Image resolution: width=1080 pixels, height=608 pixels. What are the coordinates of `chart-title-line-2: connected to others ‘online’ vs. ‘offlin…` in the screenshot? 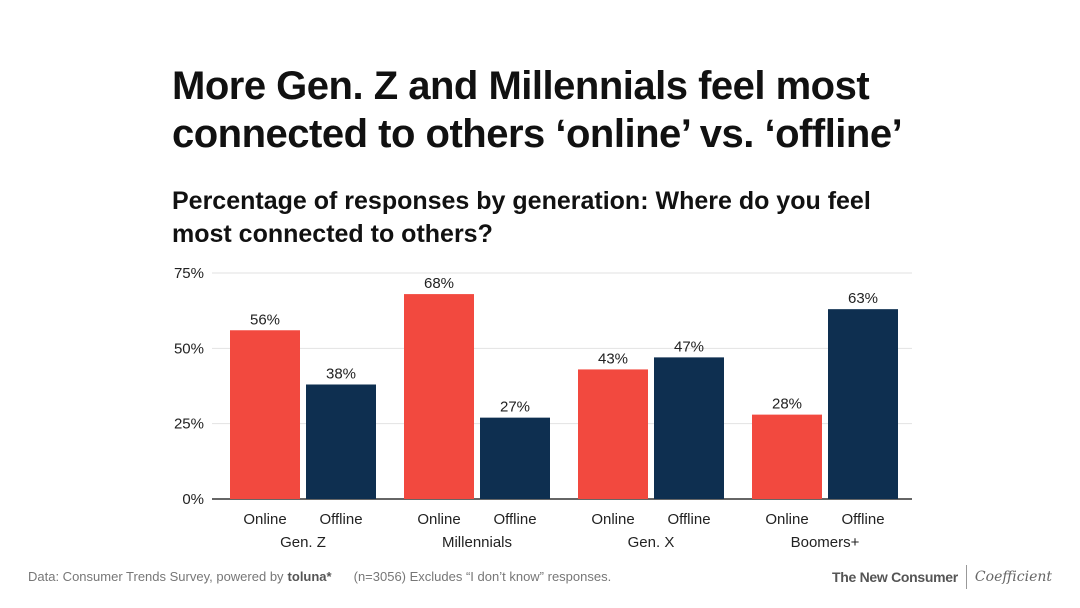 It's located at (537, 134).